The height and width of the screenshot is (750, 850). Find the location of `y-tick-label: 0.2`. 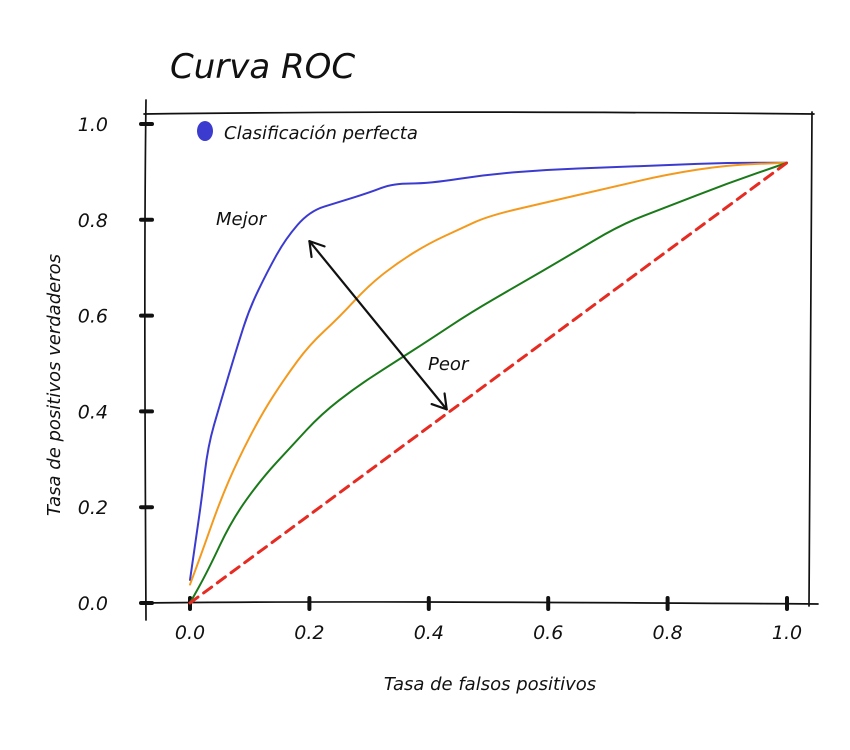

y-tick-label: 0.2 is located at coordinates (93, 508).